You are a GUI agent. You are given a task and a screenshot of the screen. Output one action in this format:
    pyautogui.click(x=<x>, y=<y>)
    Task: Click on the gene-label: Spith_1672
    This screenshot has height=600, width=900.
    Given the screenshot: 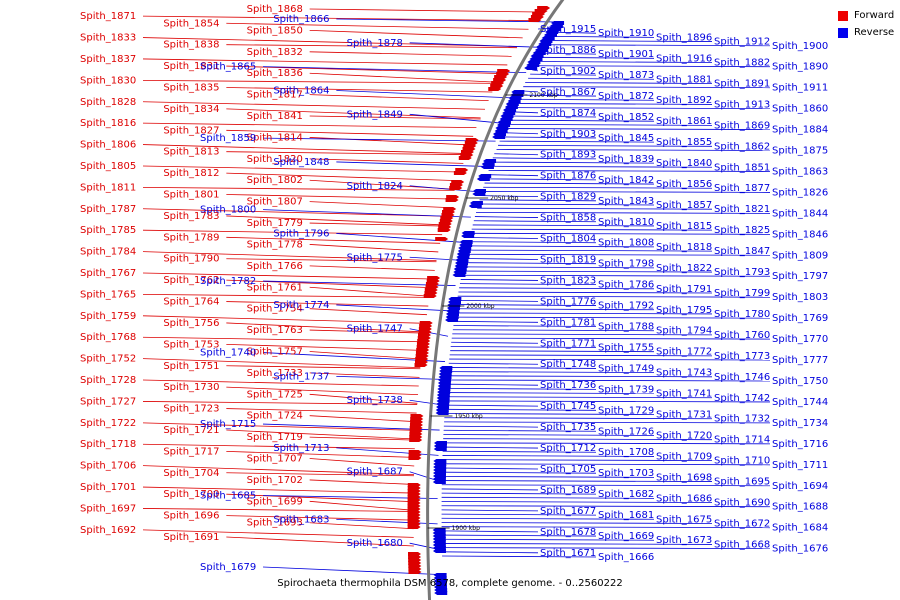 What is the action you would take?
    pyautogui.click(x=742, y=523)
    